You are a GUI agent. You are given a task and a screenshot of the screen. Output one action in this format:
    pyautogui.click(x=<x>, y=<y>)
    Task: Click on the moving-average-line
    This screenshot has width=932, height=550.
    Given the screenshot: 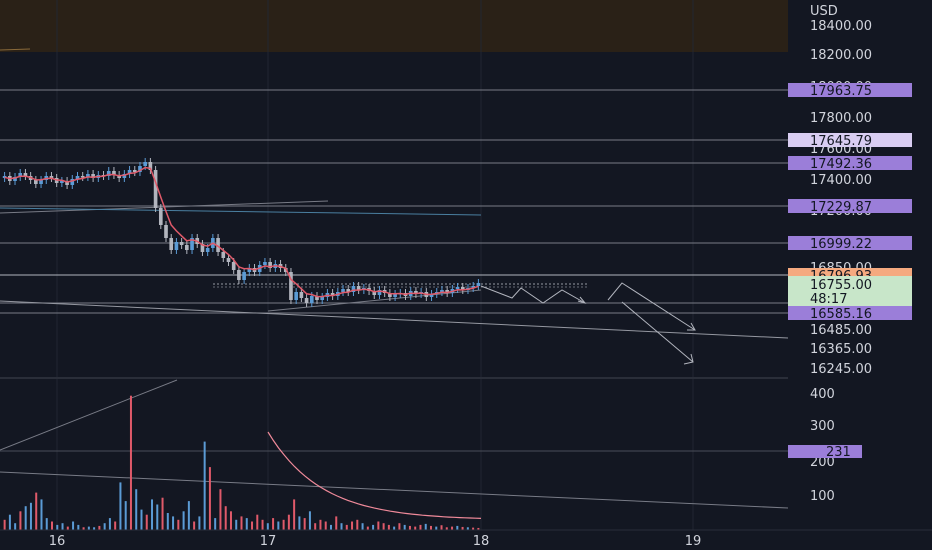 What is the action you would take?
    pyautogui.click(x=241, y=232)
    